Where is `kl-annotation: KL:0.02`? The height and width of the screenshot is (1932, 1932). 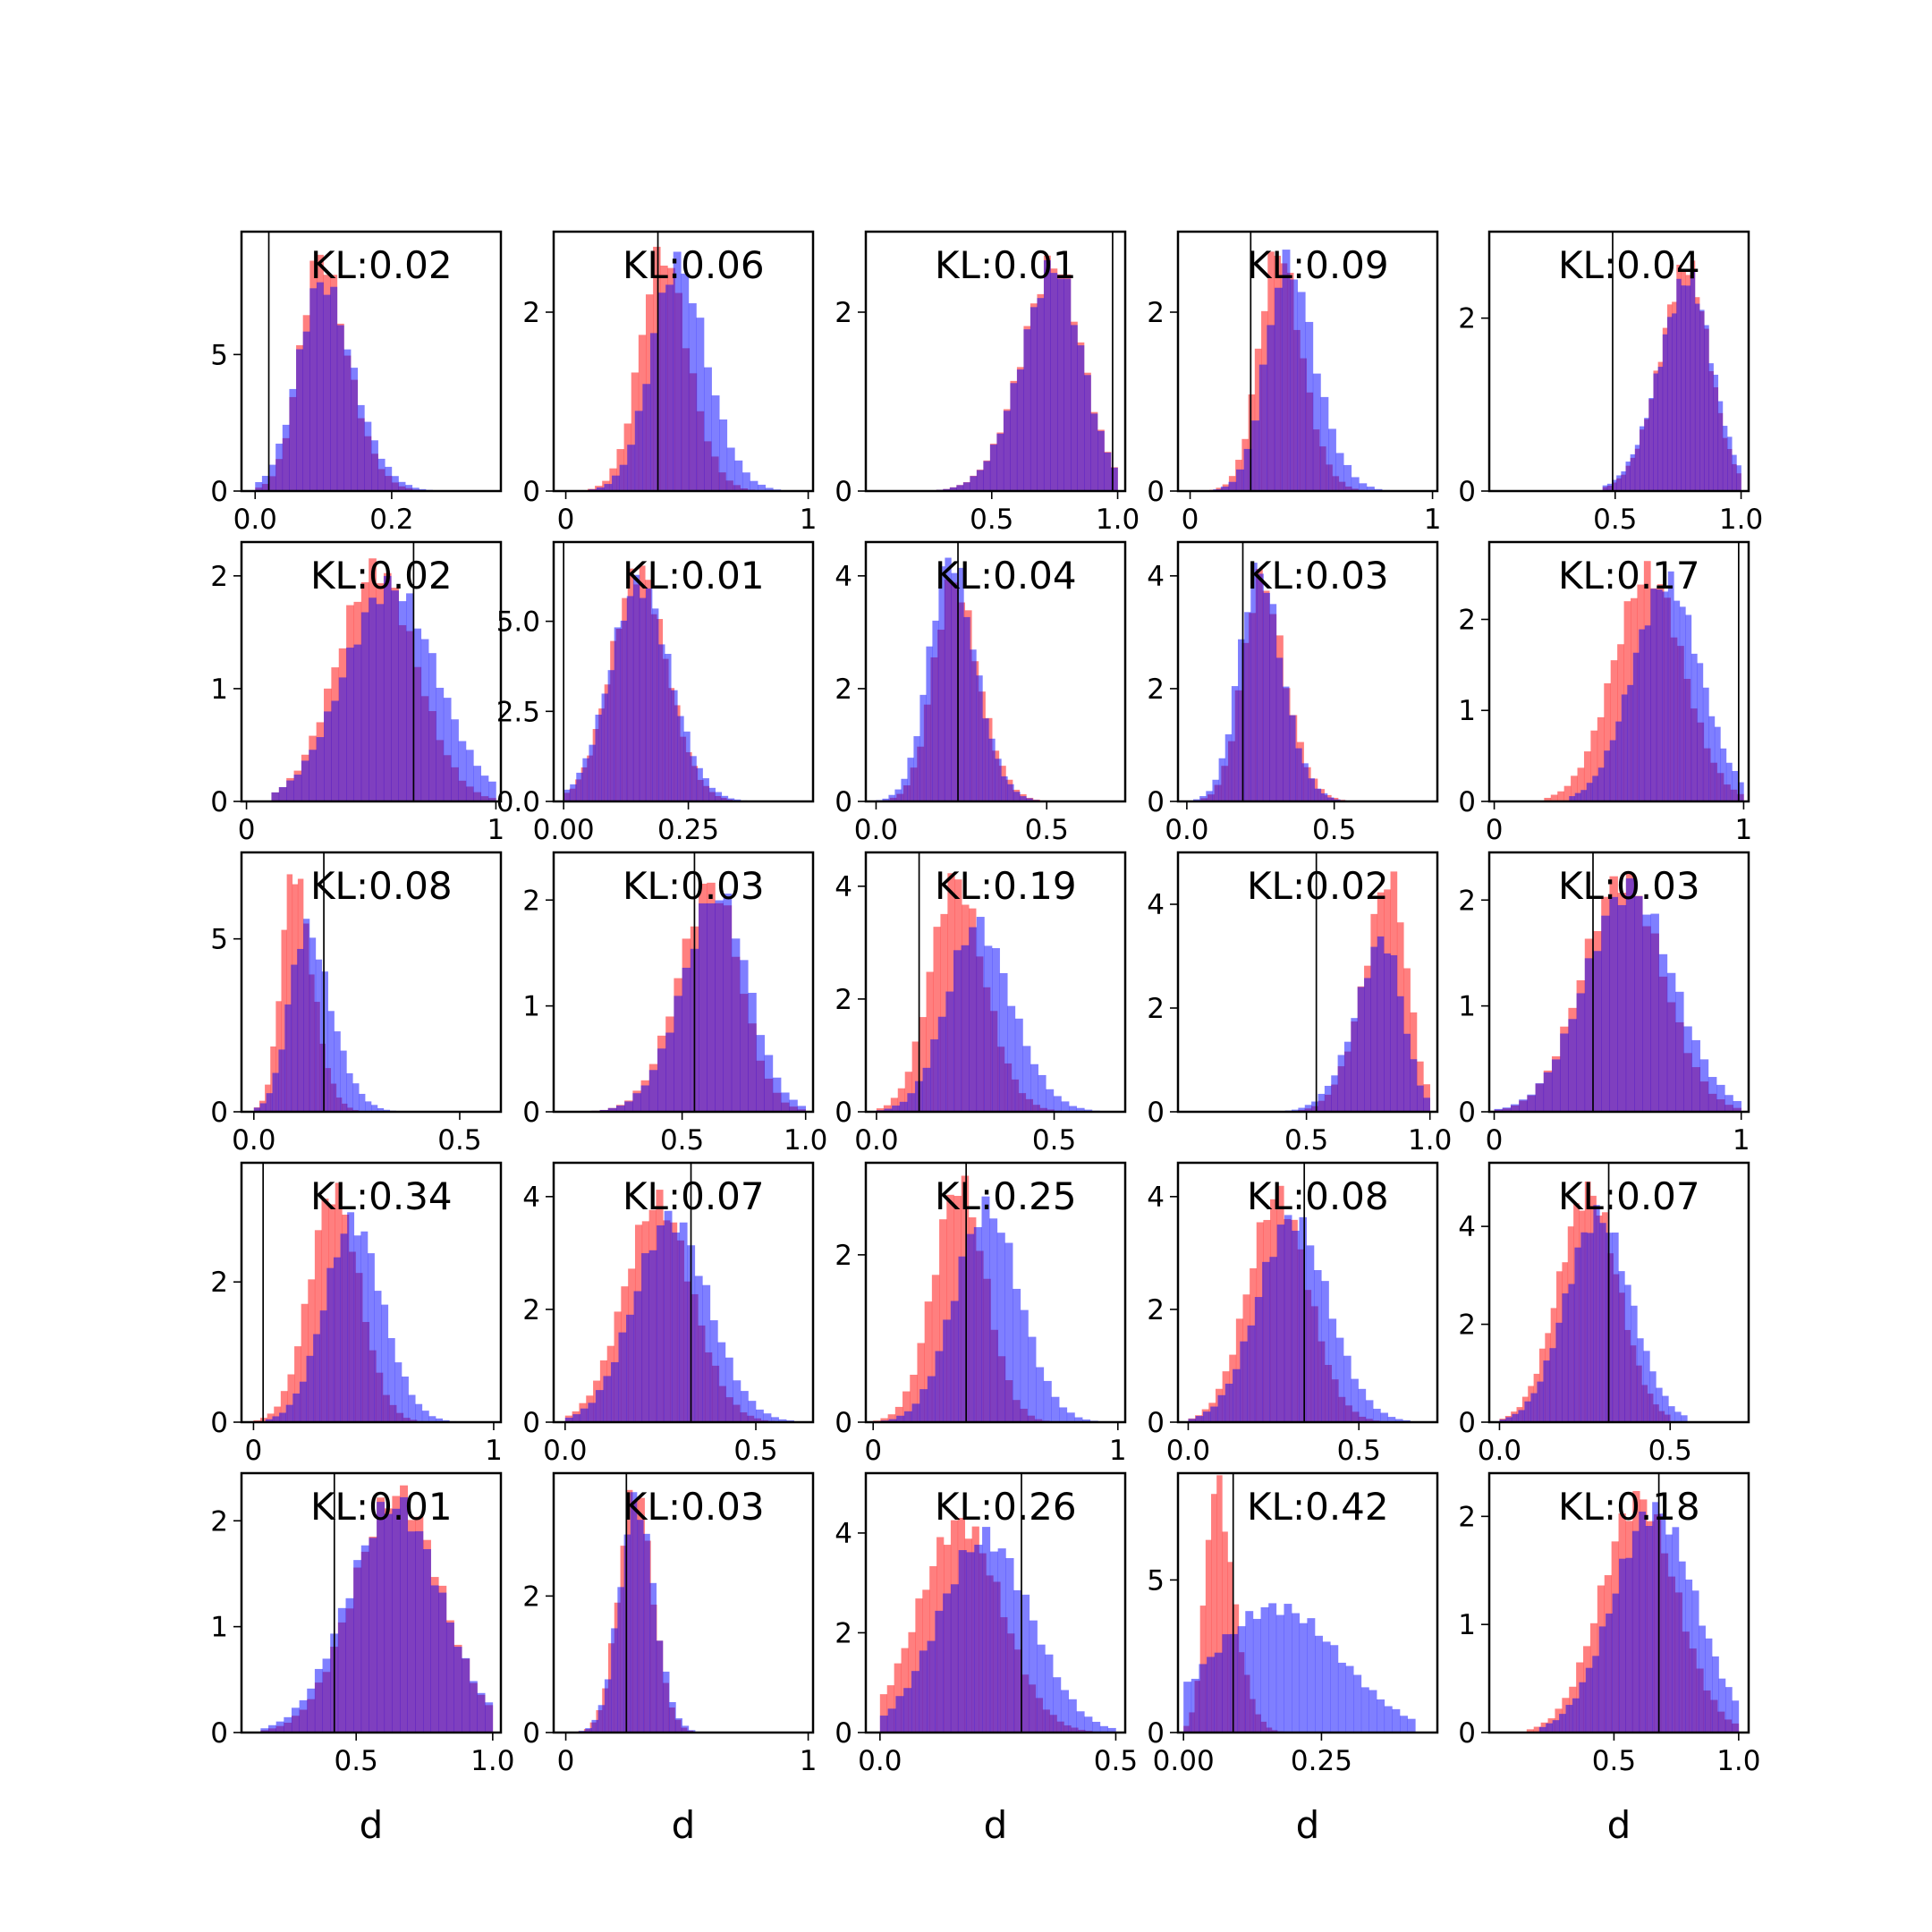
kl-annotation: KL:0.02 is located at coordinates (1318, 886).